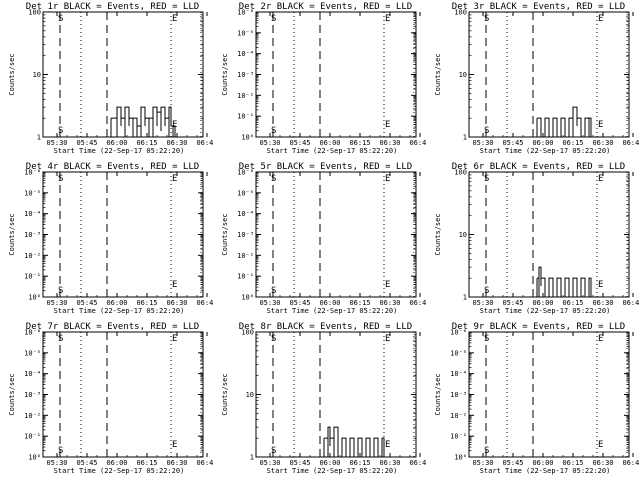 This screenshot has height=480, width=640. I want to click on chart-title: Det 4r BLACK = Events, RED = LLD, so click(112, 167).